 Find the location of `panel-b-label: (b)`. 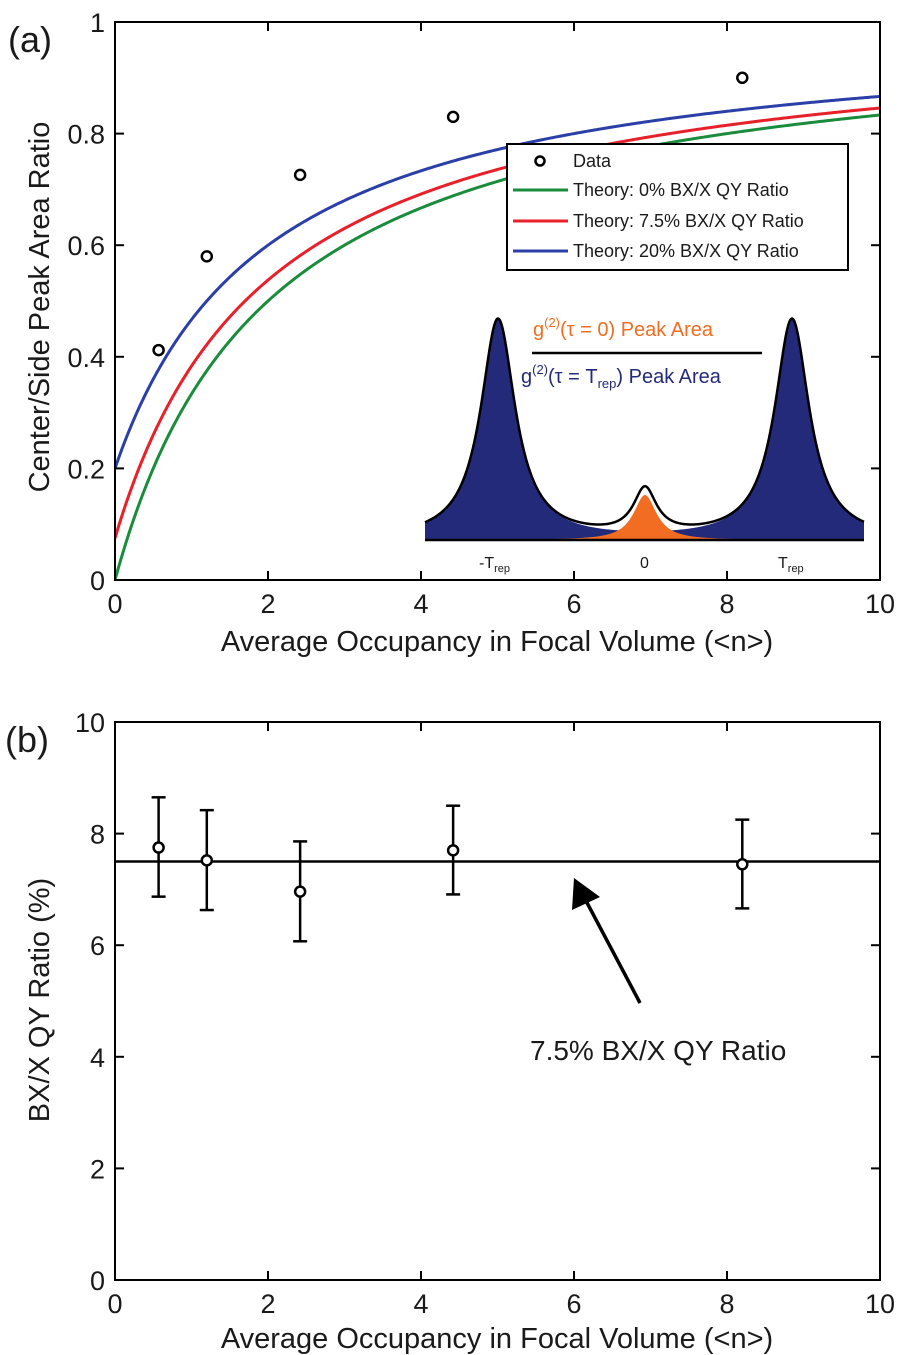

panel-b-label: (b) is located at coordinates (27, 739).